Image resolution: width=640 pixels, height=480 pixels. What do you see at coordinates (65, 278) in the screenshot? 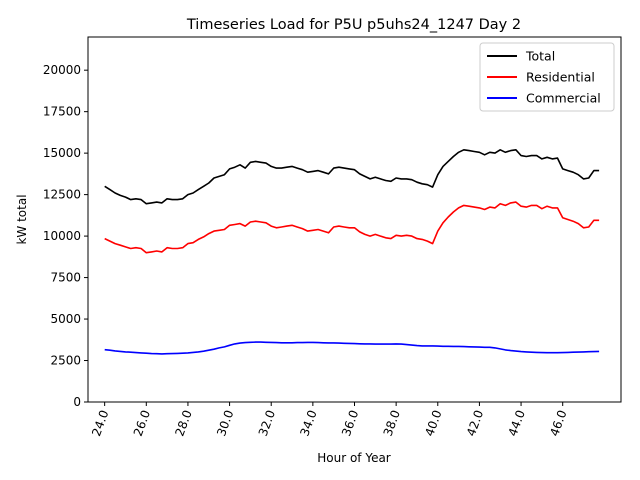
I see `y-tick-label: 7500` at bounding box center [65, 278].